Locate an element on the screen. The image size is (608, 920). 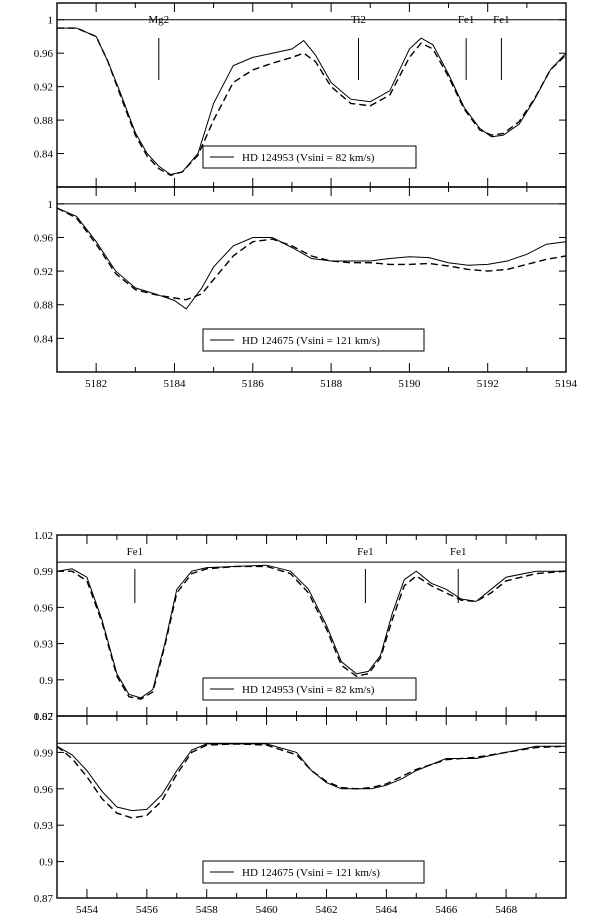
x-tick-label: 5466 is located at coordinates (446, 910).